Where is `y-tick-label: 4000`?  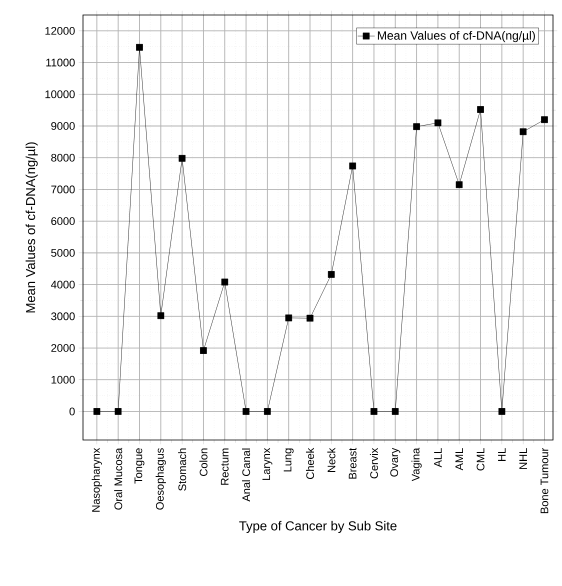 y-tick-label: 4000 is located at coordinates (62, 284).